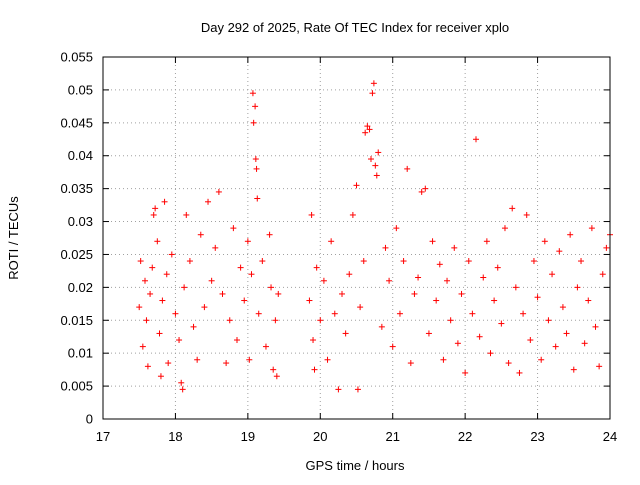 The width and height of the screenshot is (640, 485). Describe the element at coordinates (76, 320) in the screenshot. I see `y-tick-label: 0.015` at that location.